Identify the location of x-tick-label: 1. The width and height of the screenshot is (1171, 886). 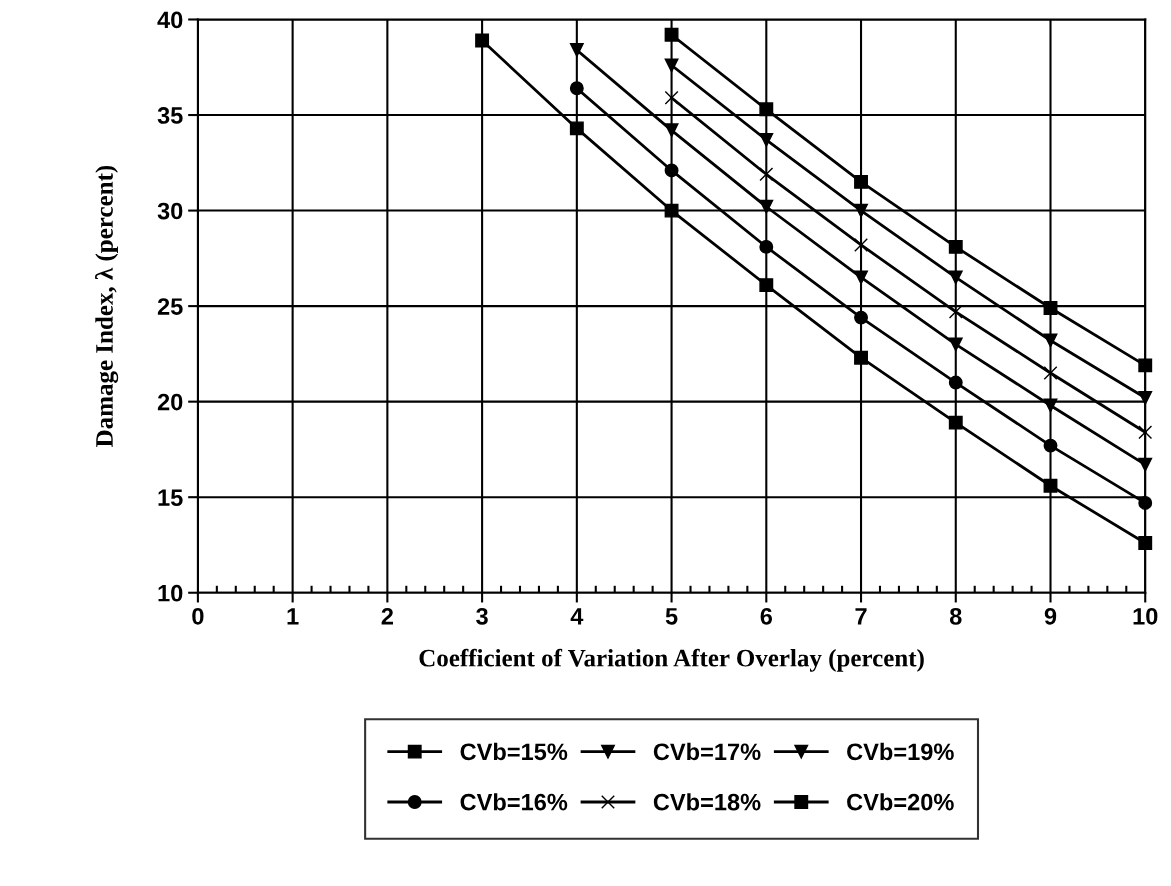
(293, 616).